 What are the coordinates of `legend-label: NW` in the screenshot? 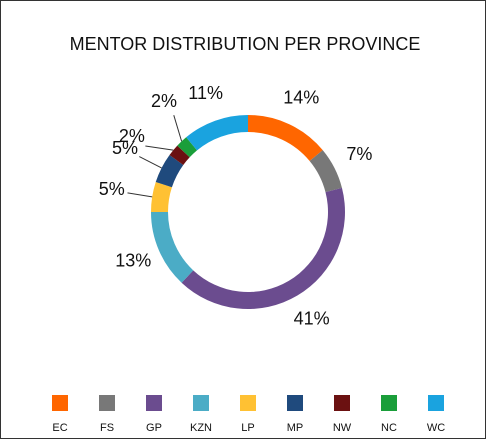 It's located at (342, 428).